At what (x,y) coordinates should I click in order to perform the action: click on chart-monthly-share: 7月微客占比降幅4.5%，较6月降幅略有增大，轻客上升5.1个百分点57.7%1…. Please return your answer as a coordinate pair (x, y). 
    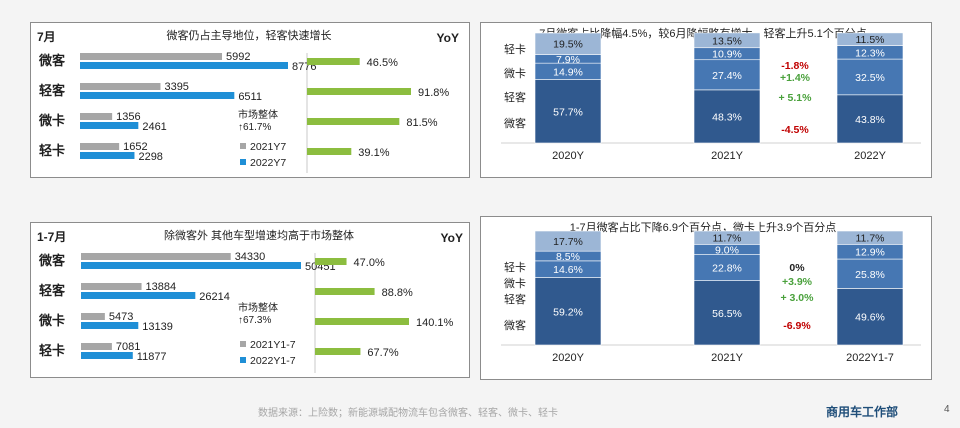
    Looking at the image, I should click on (711, 94).